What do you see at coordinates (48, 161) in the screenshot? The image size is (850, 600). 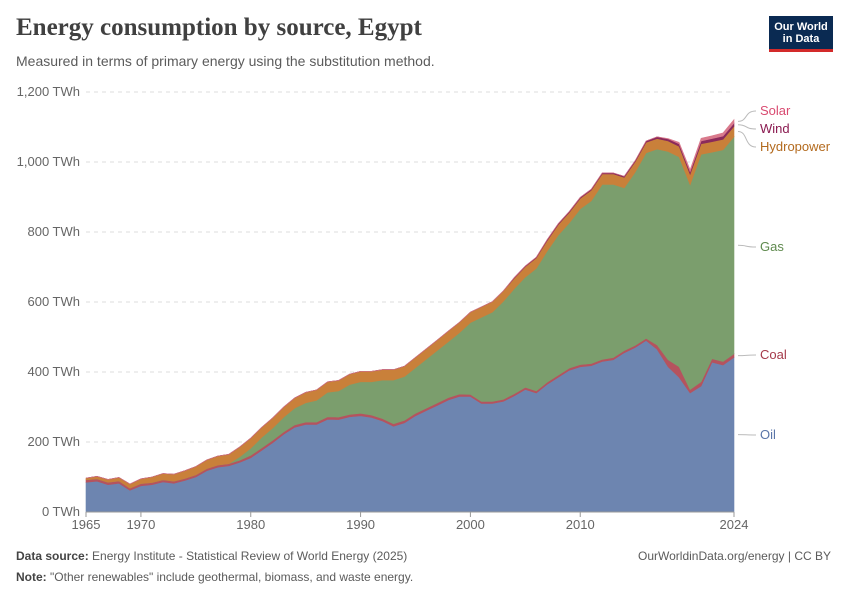 I see `y-tick-label: 1,000 TWh` at bounding box center [48, 161].